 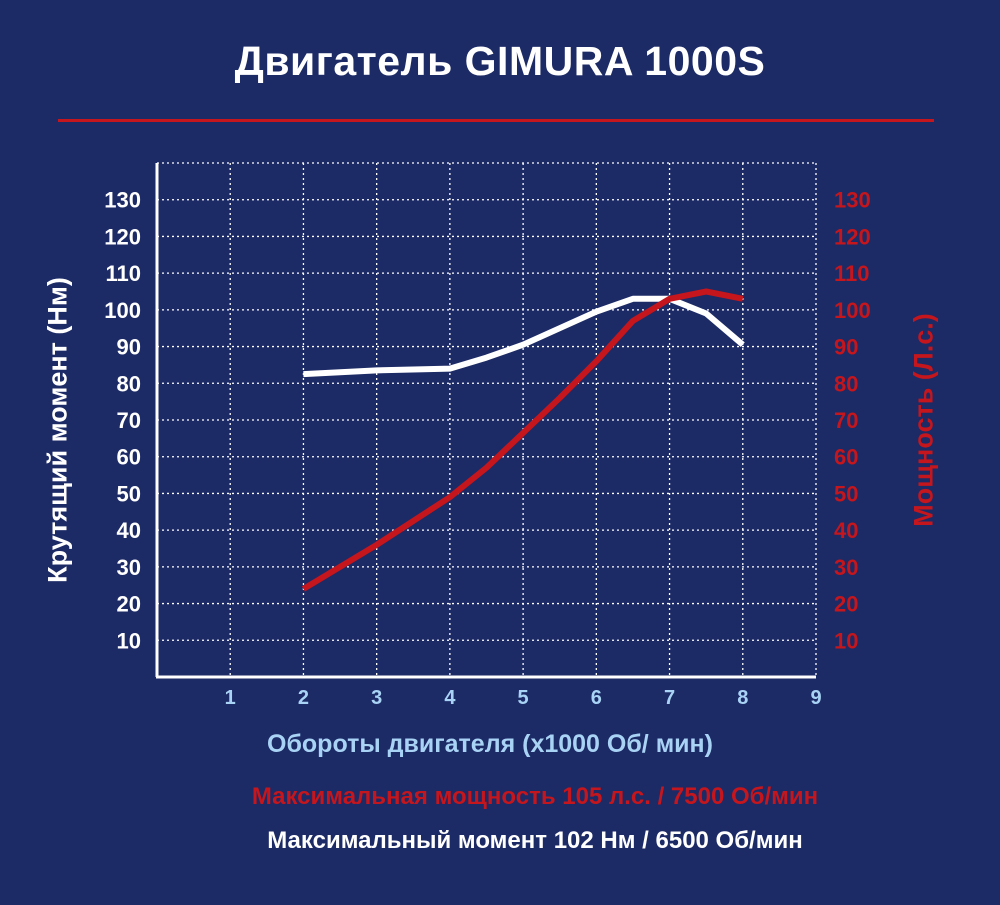 I want to click on x-tick-label: 6, so click(x=596, y=698).